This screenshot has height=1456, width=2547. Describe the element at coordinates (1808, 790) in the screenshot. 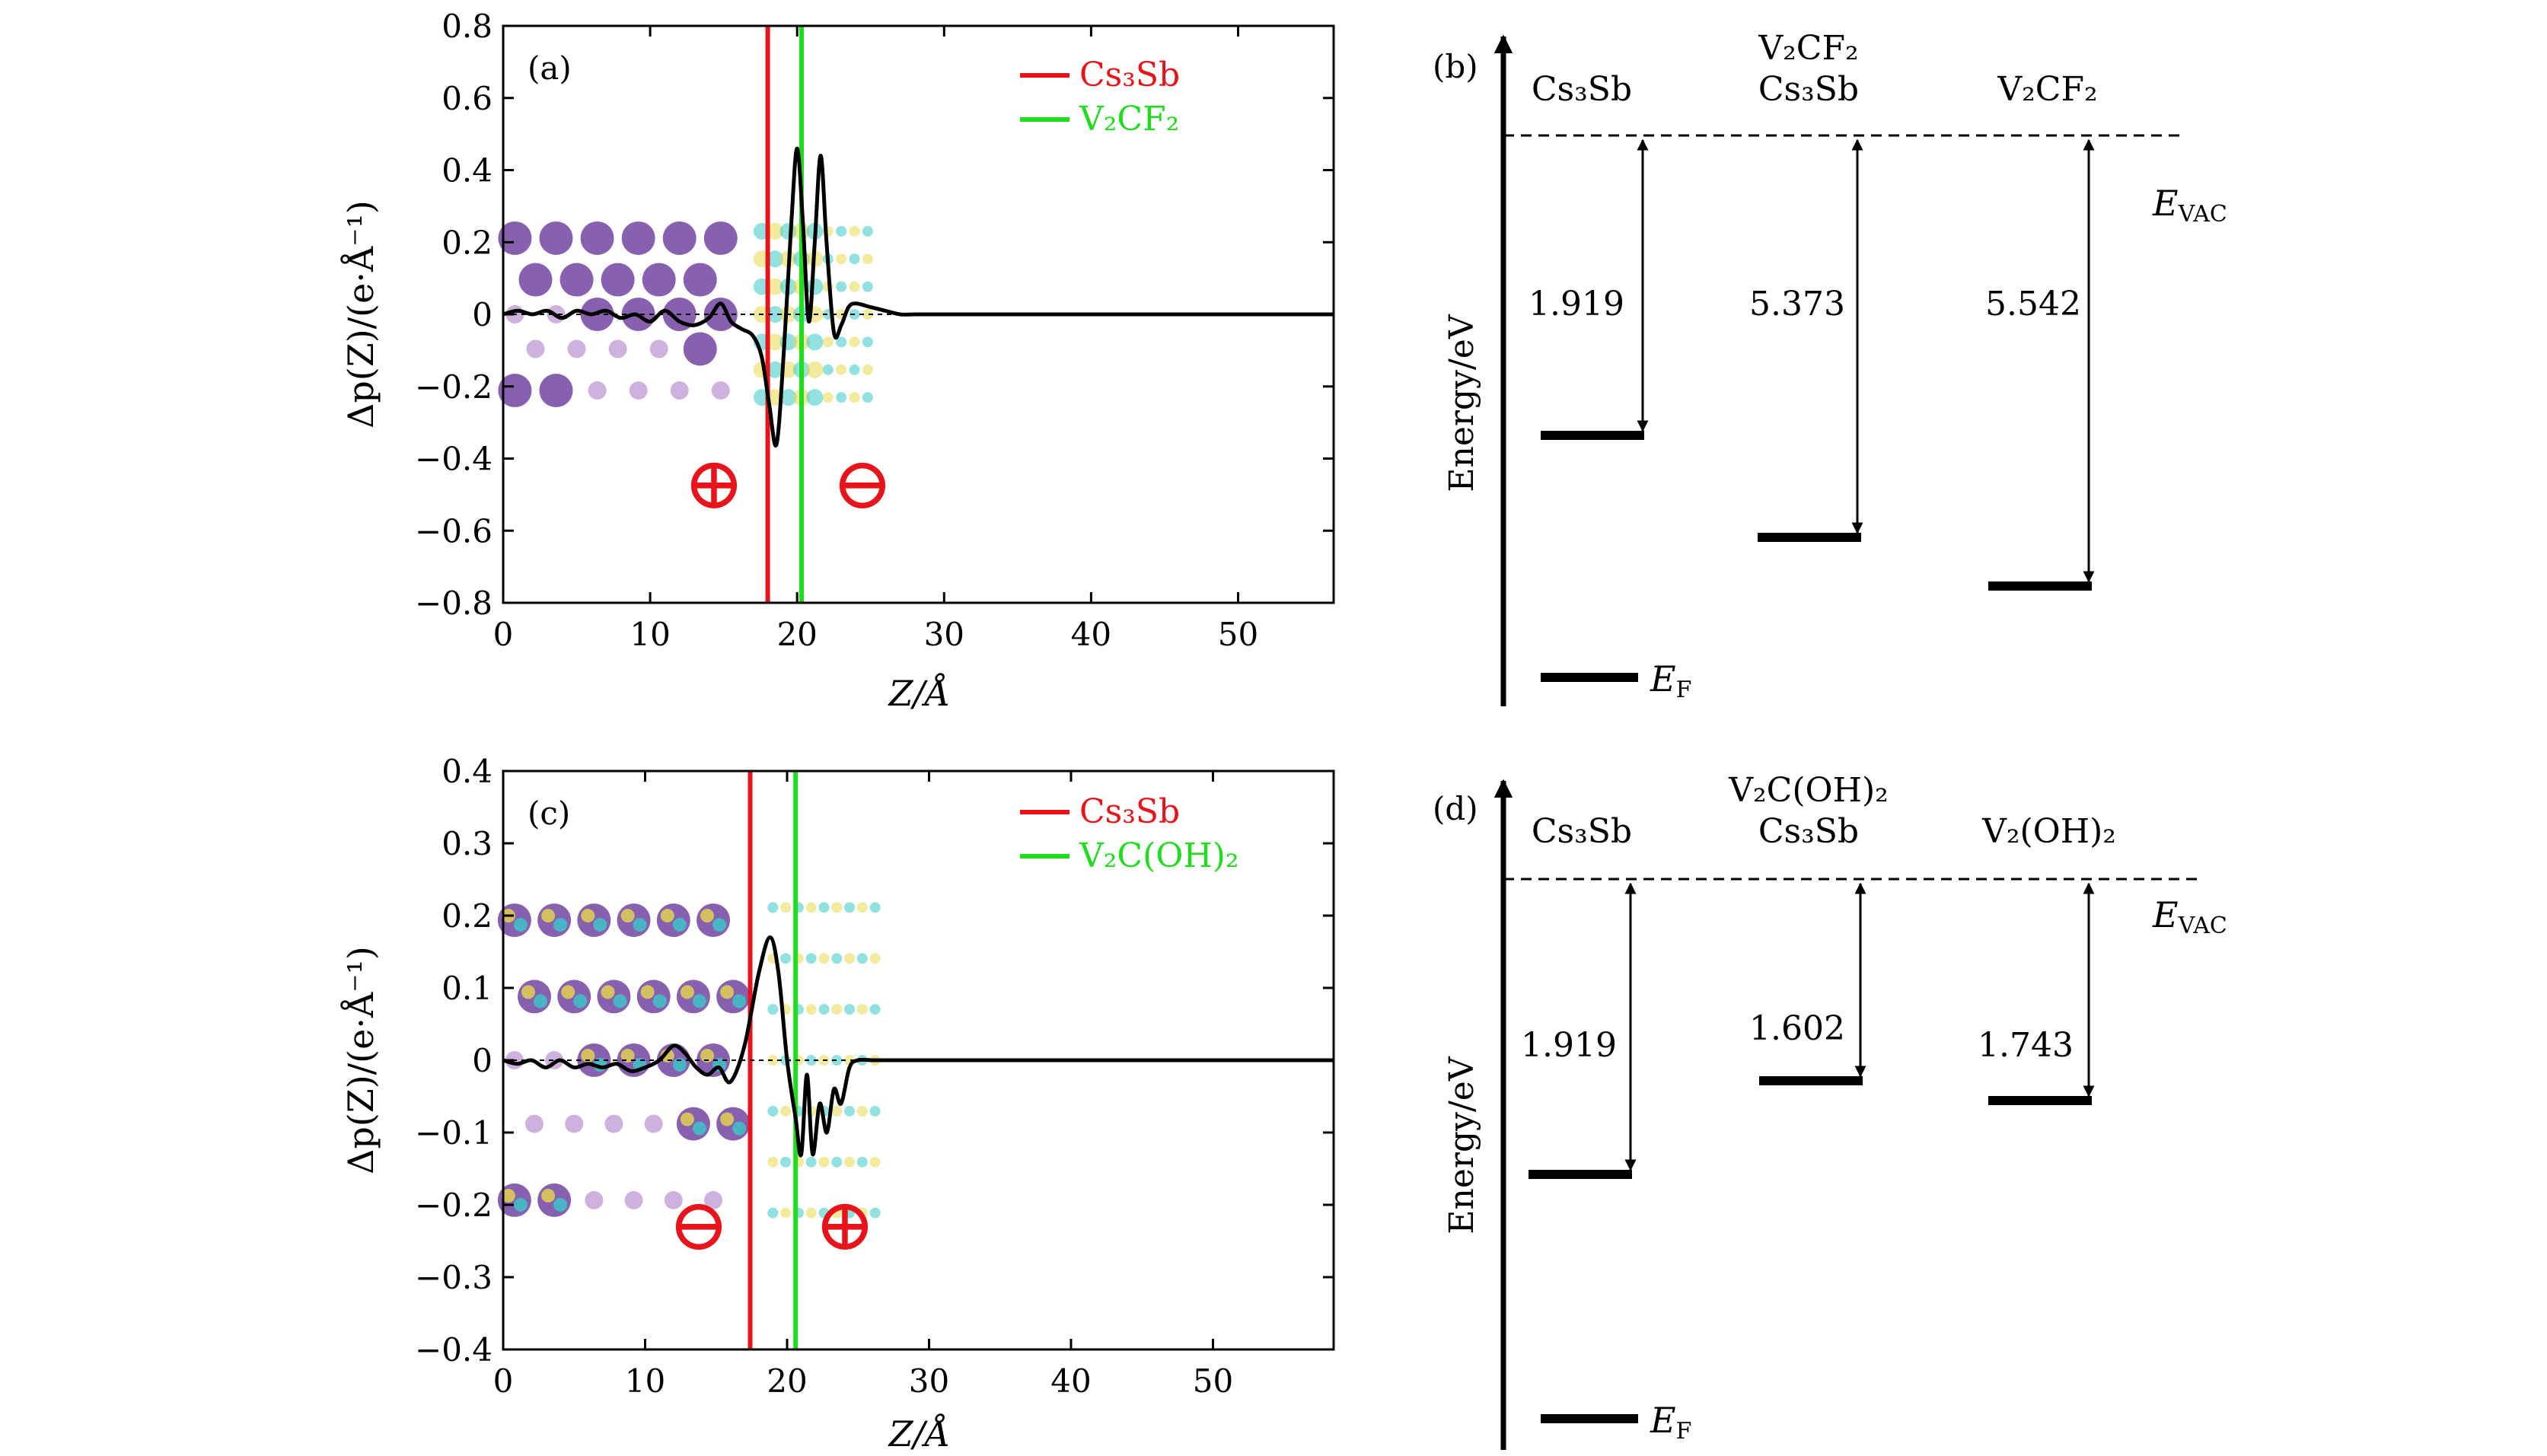

I see `column-label-d-2a: V₂C(OH)₂` at that location.